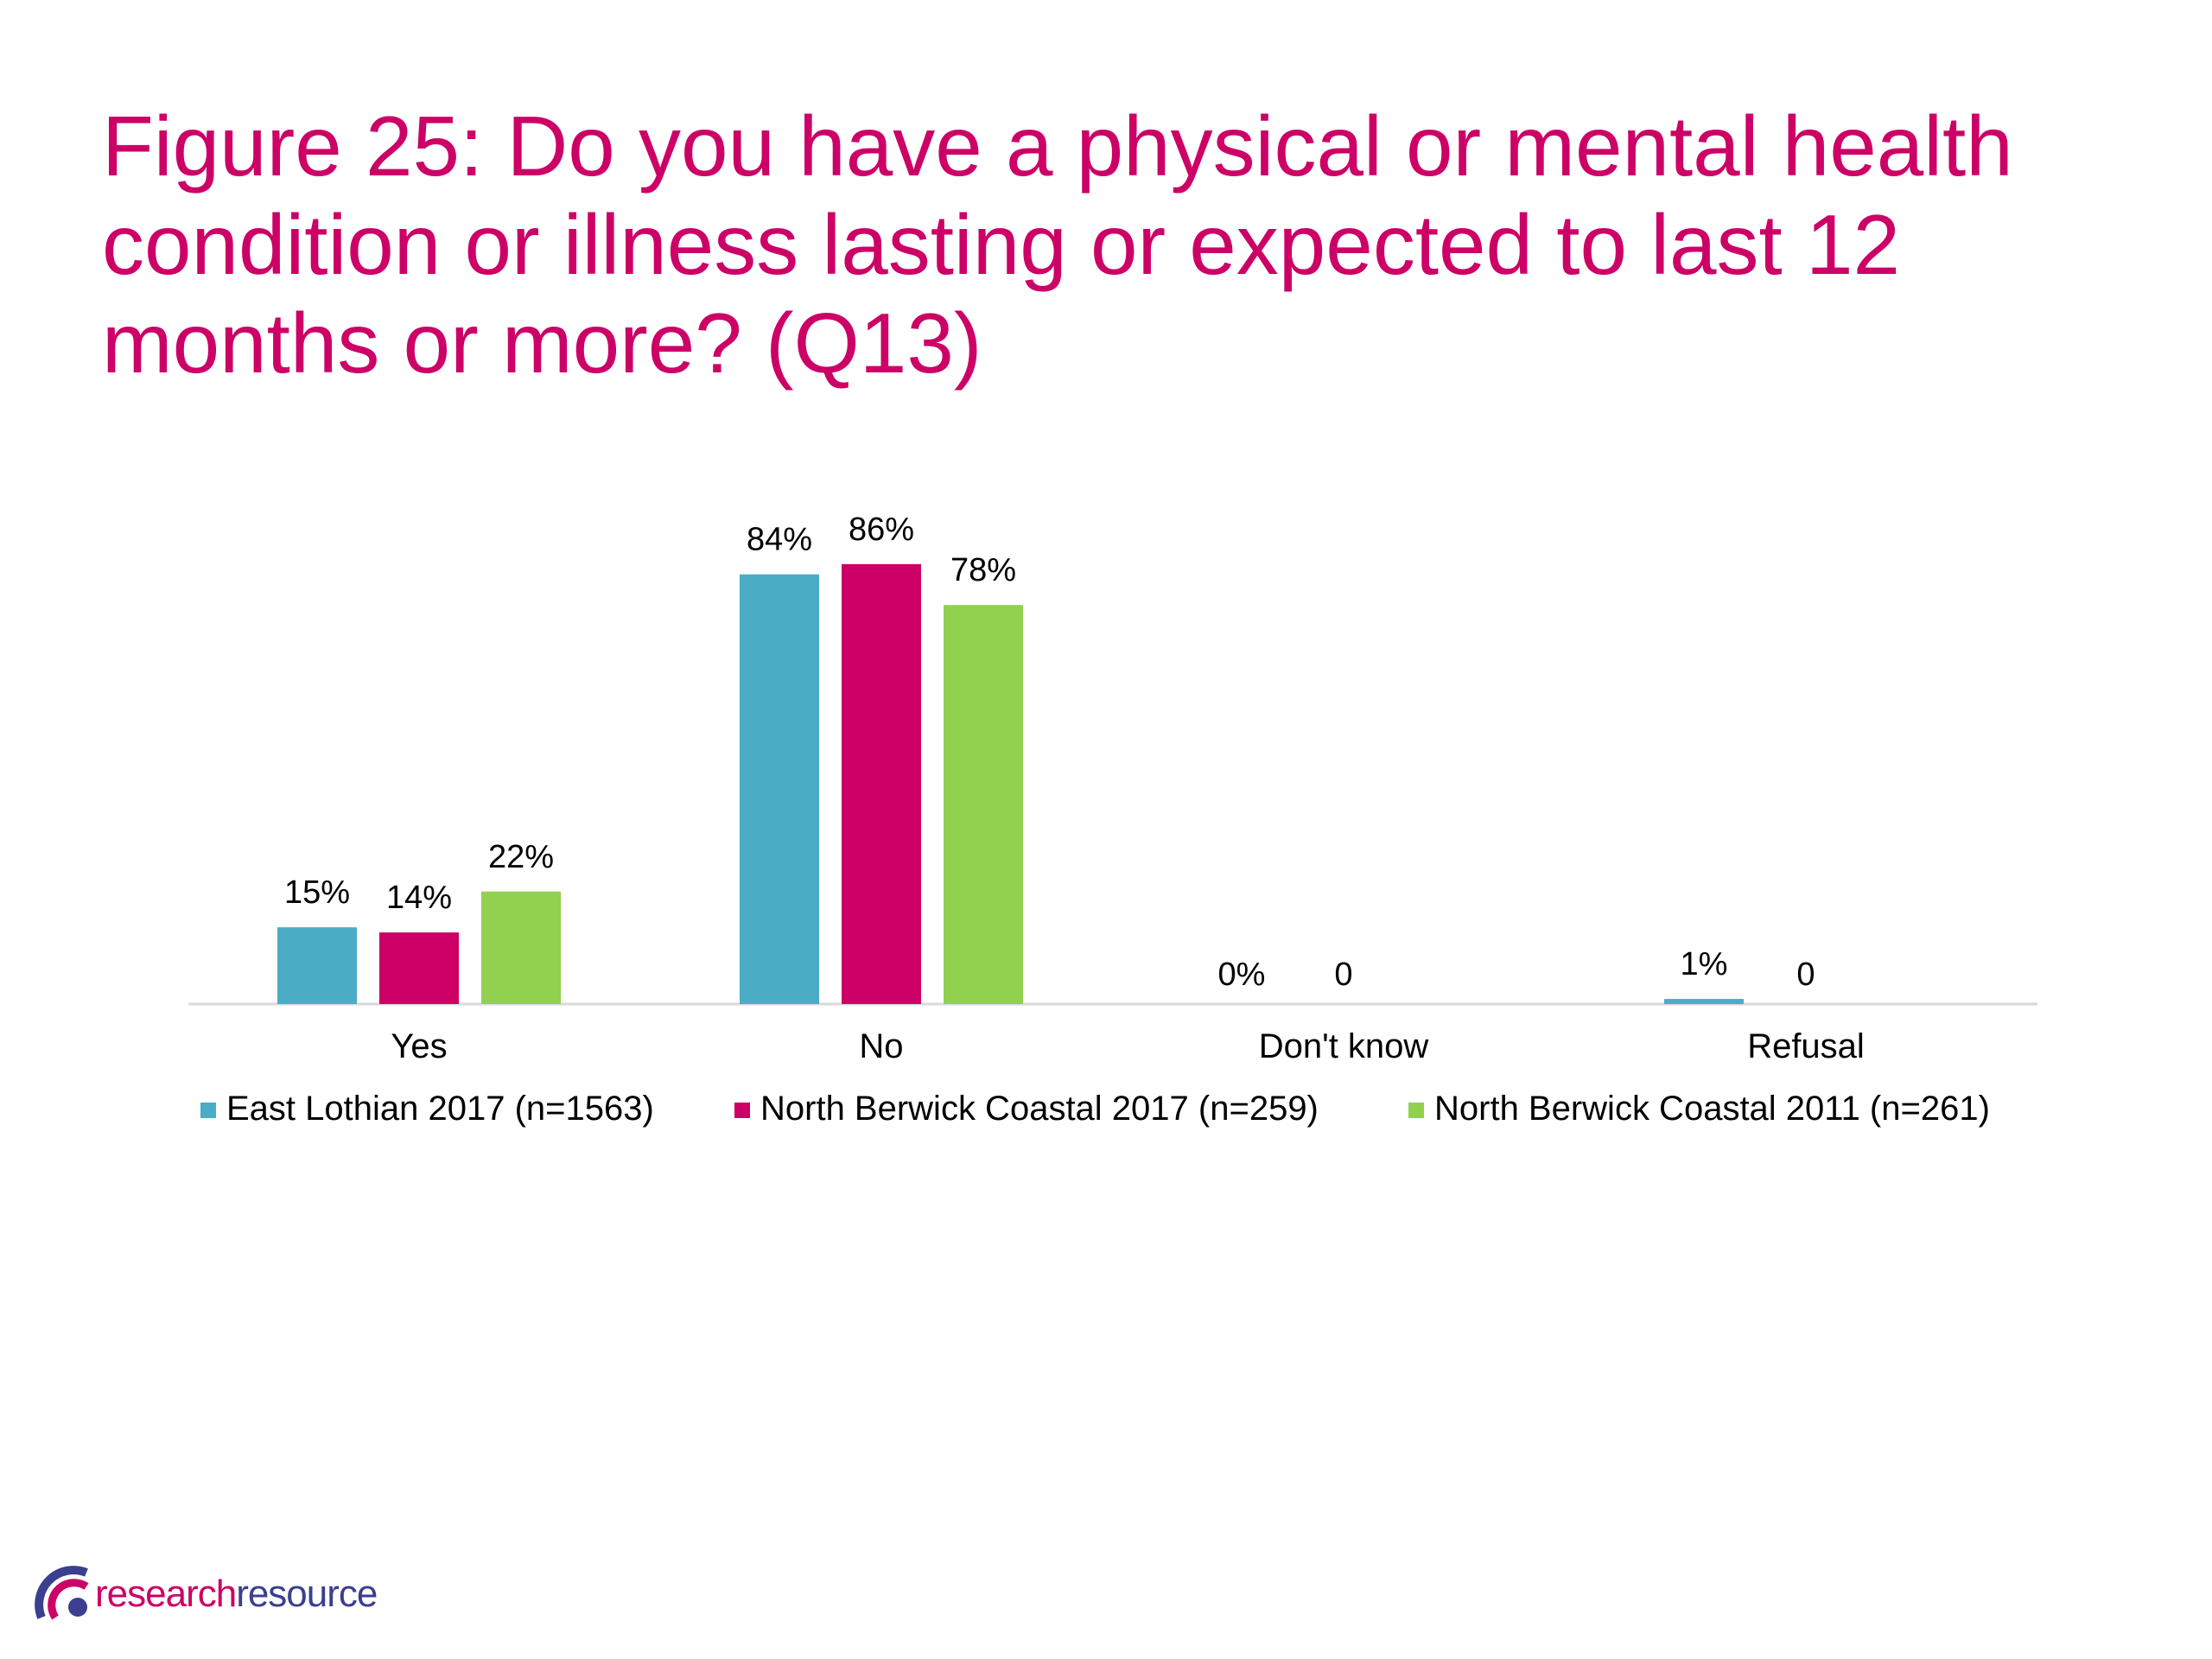  I want to click on bar-1-no, so click(779, 789).